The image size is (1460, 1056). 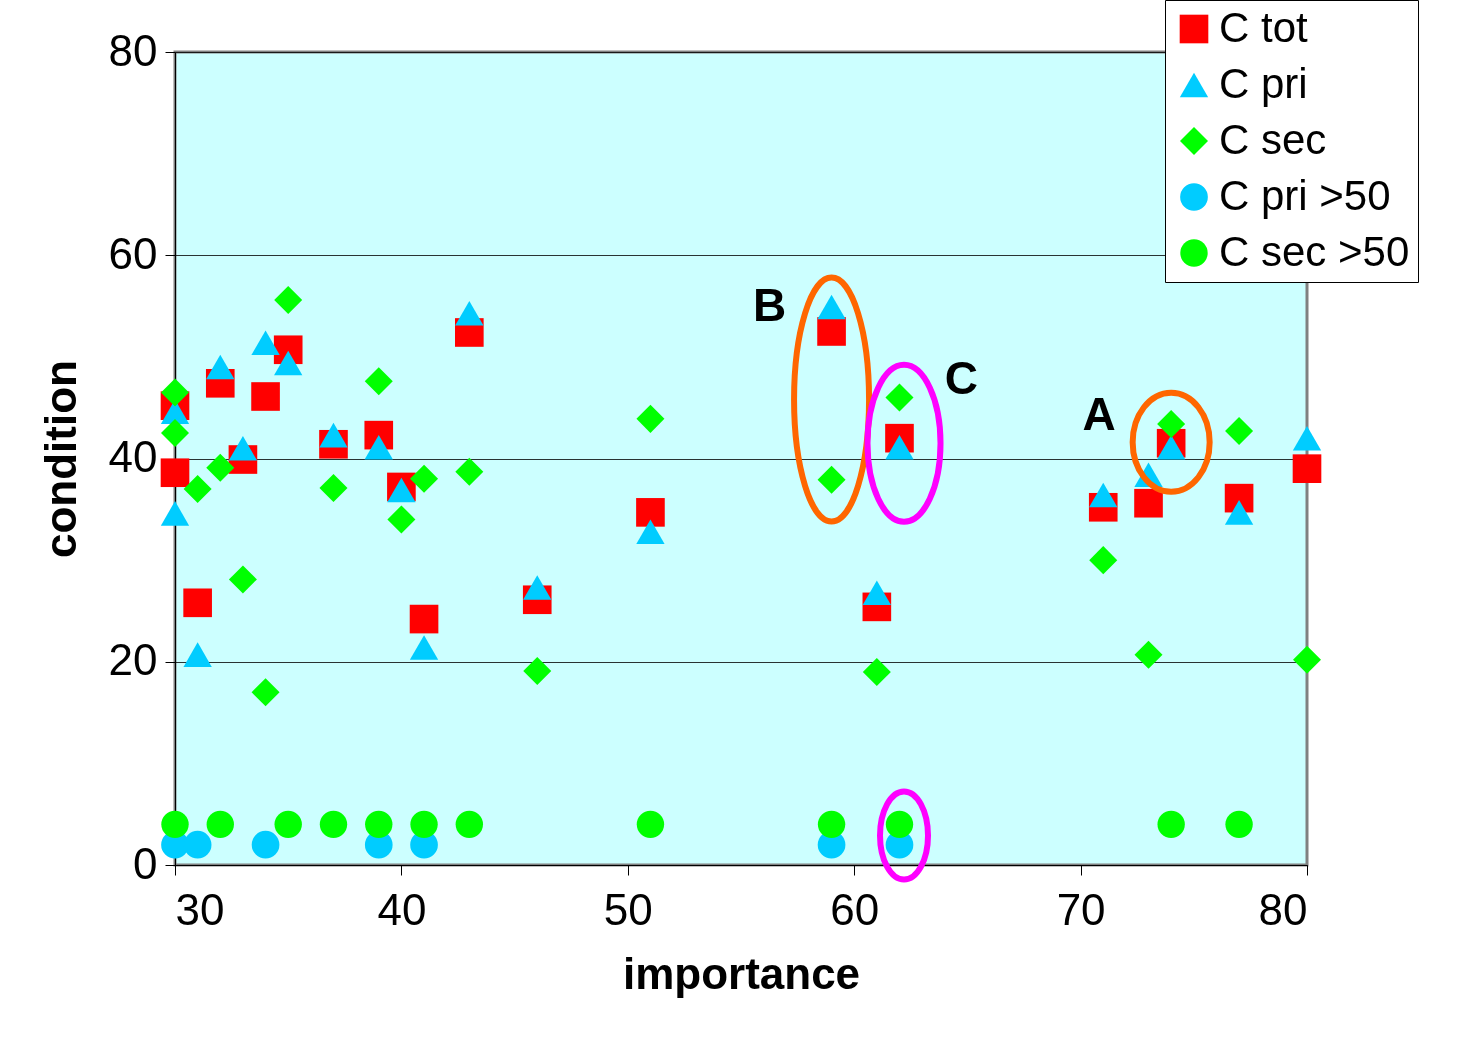 What do you see at coordinates (1263, 83) in the screenshot?
I see `legend-label: C pri` at bounding box center [1263, 83].